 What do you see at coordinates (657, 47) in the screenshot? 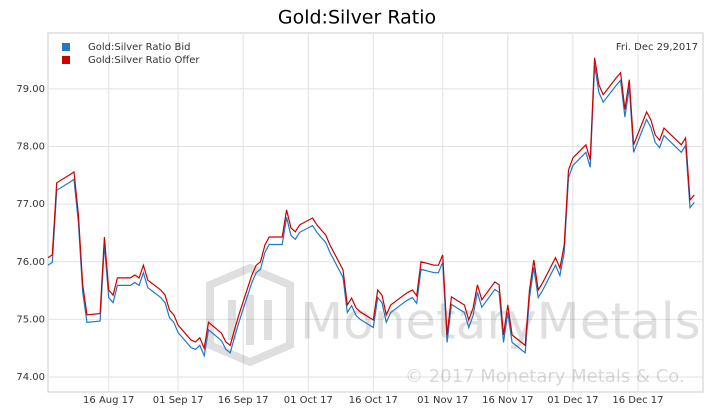
I see `annotation: Fri. Dec 29,2017` at bounding box center [657, 47].